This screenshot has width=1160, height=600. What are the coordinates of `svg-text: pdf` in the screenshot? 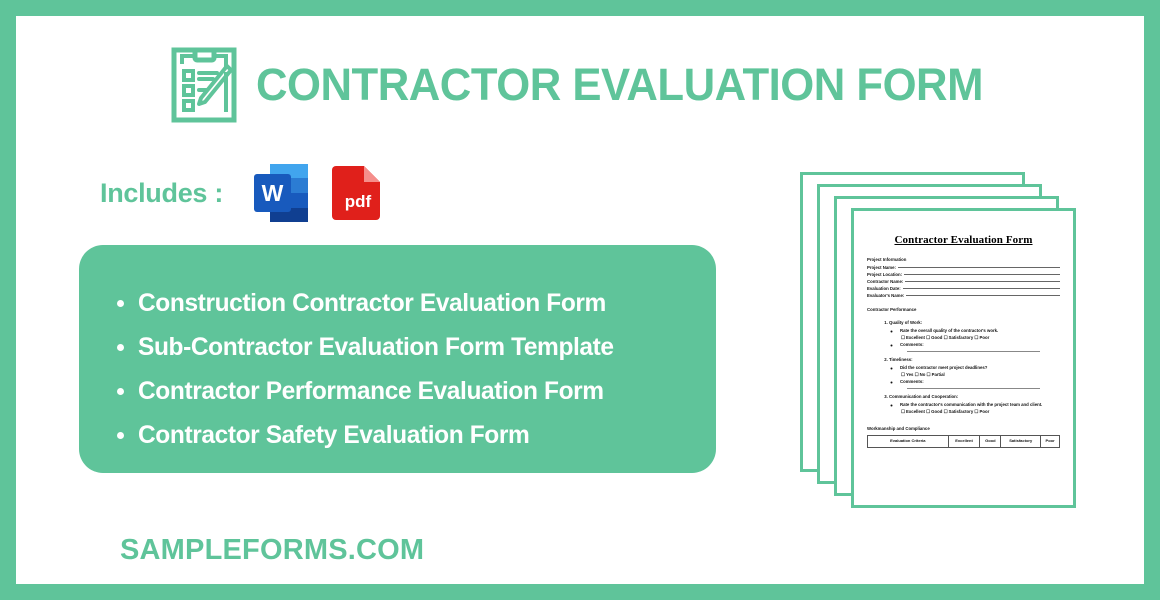 It's located at (358, 201).